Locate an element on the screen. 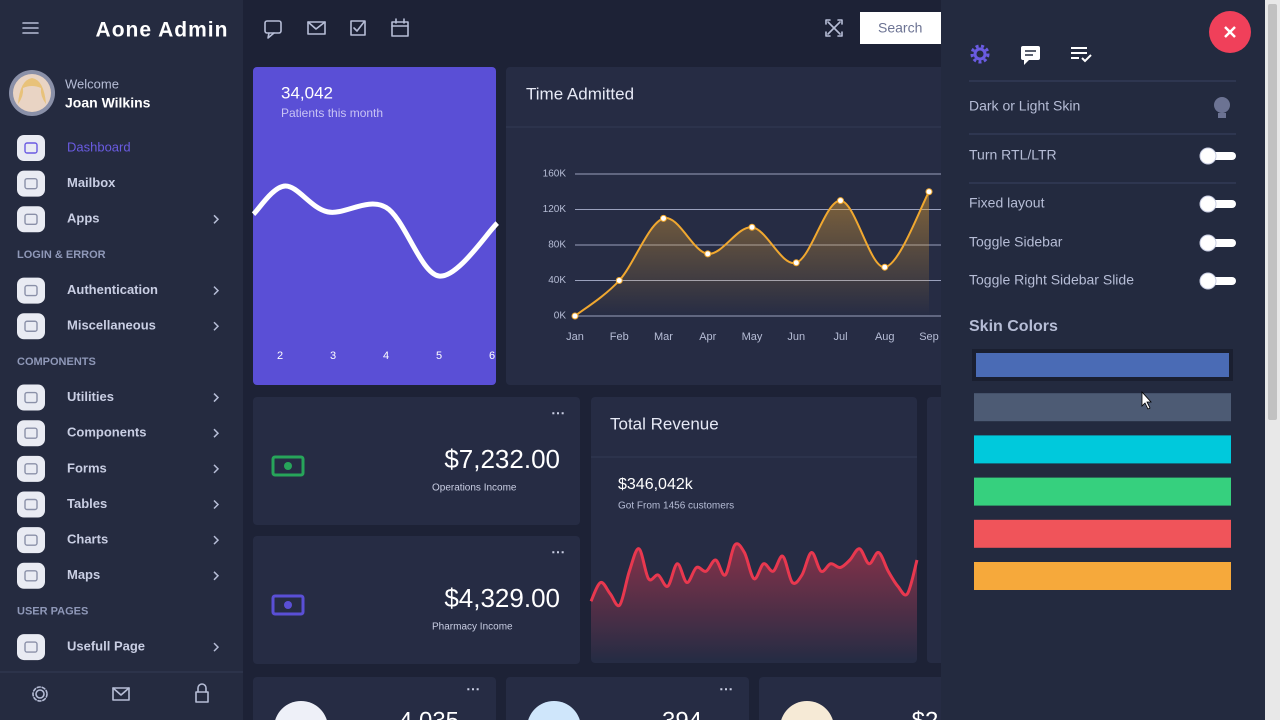  cursor is located at coordinates (1146, 400).